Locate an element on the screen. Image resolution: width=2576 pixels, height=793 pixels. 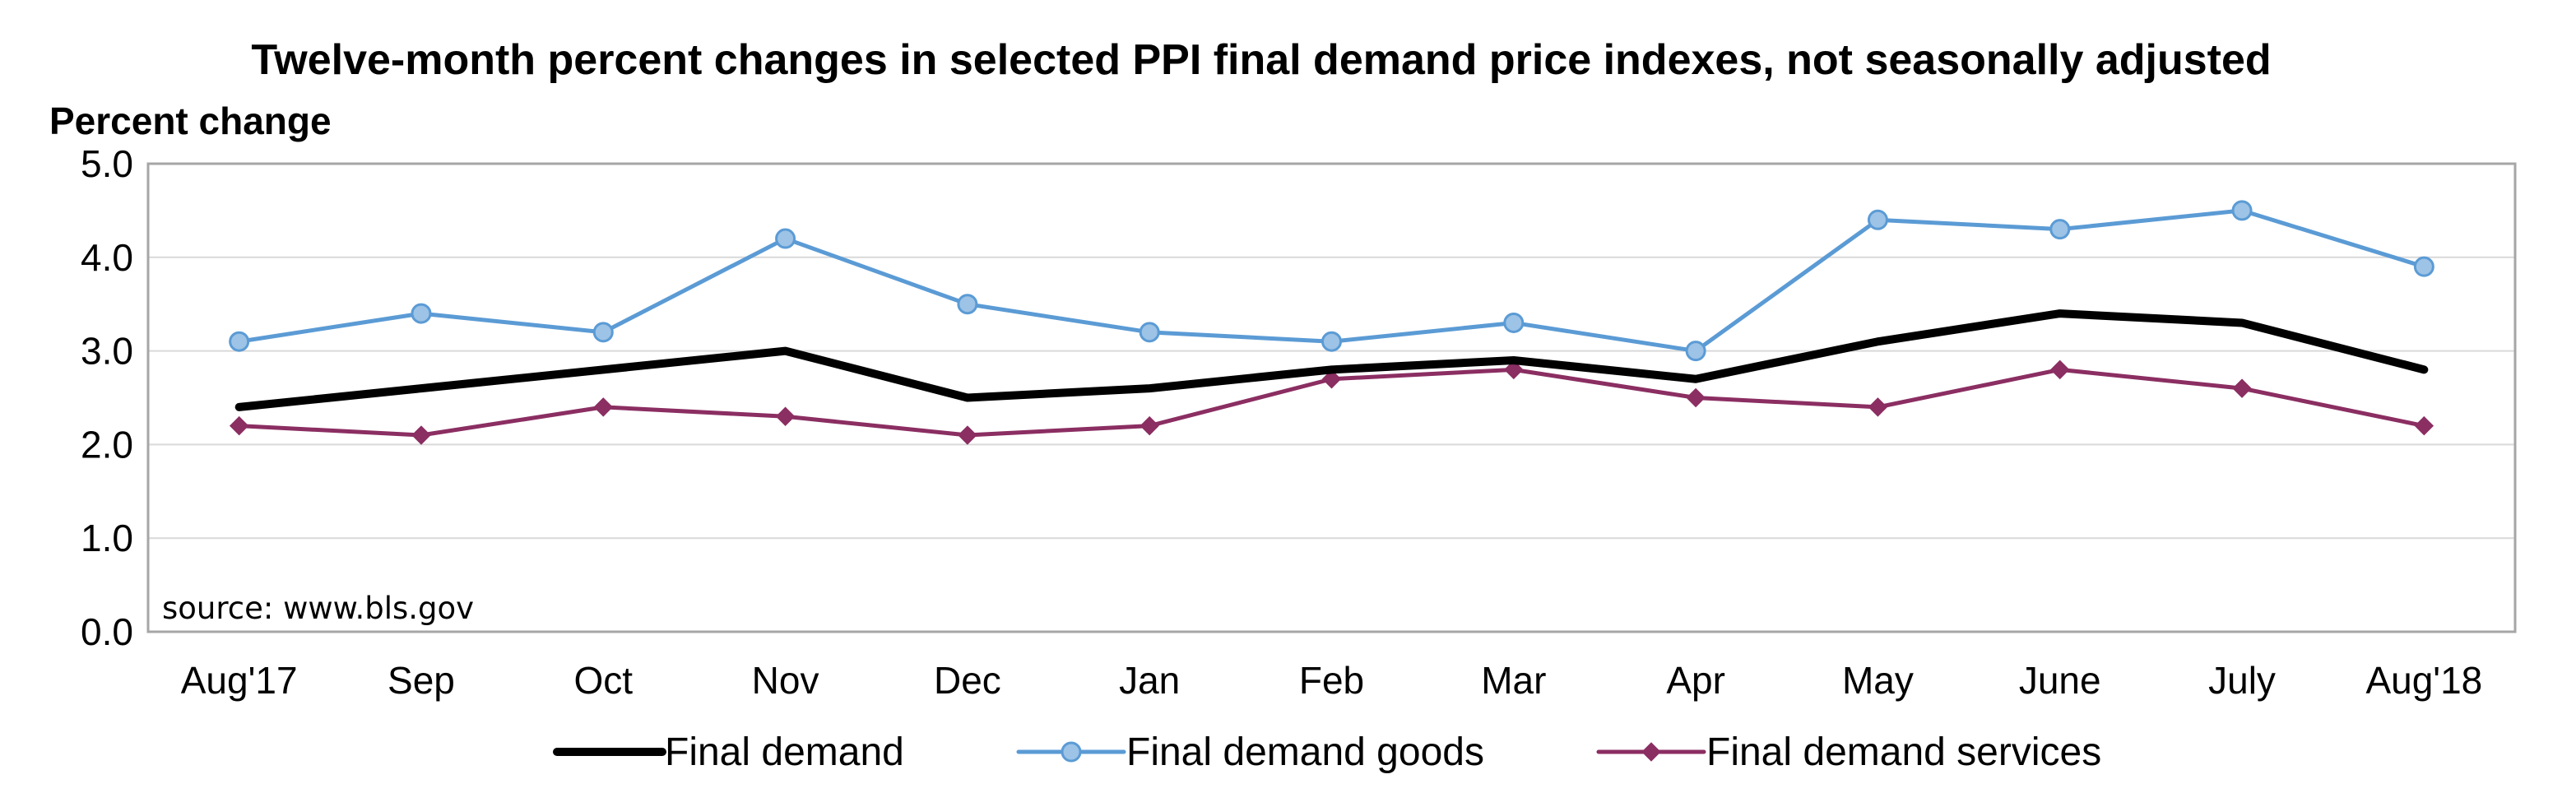
y-tick-label: 3.0 is located at coordinates (107, 351).